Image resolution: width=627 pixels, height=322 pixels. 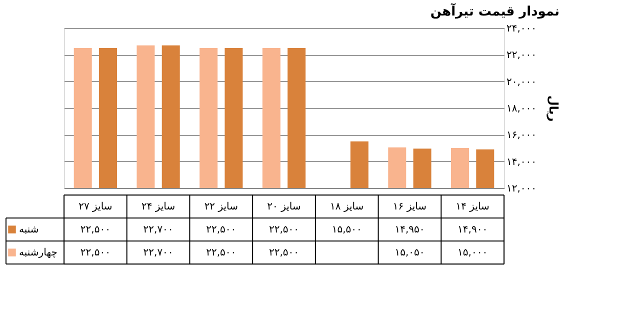 I want to click on y-tick-label: ۱۴,۰۰۰, so click(x=521, y=162).